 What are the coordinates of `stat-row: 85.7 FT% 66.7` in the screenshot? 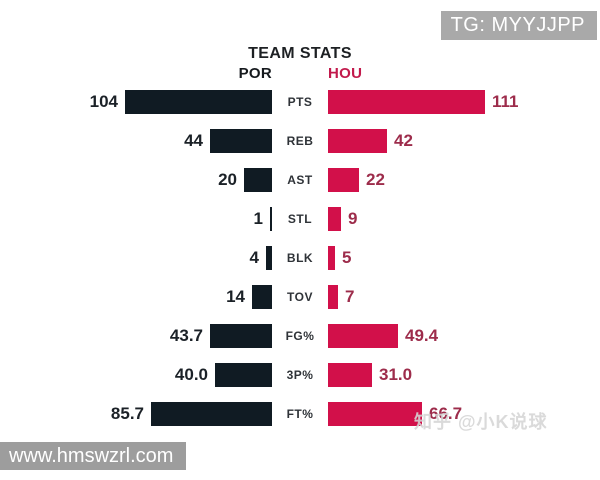 It's located at (300, 414).